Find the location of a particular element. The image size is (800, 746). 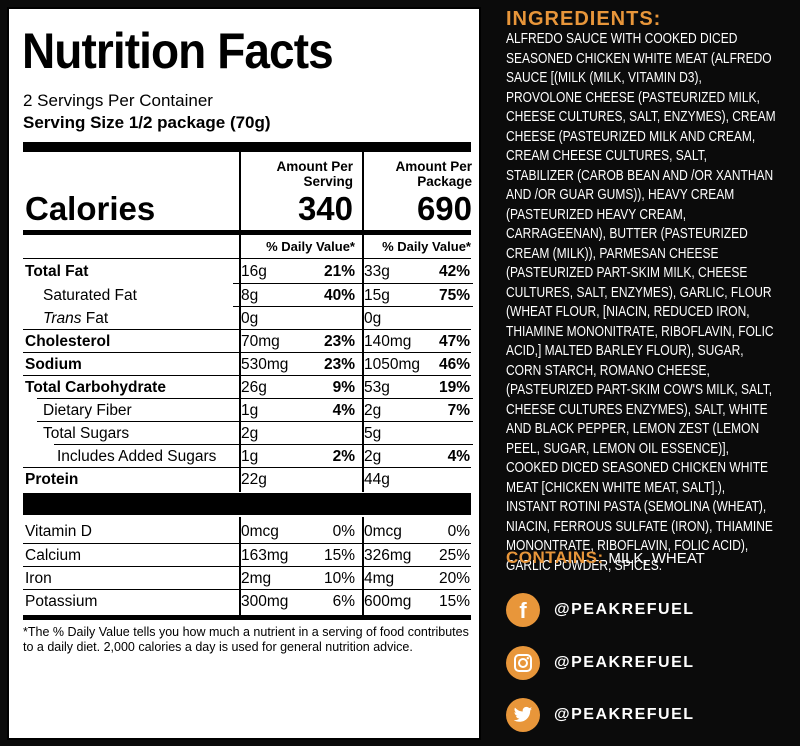

label-title: Nutrition Facts is located at coordinates (178, 51).